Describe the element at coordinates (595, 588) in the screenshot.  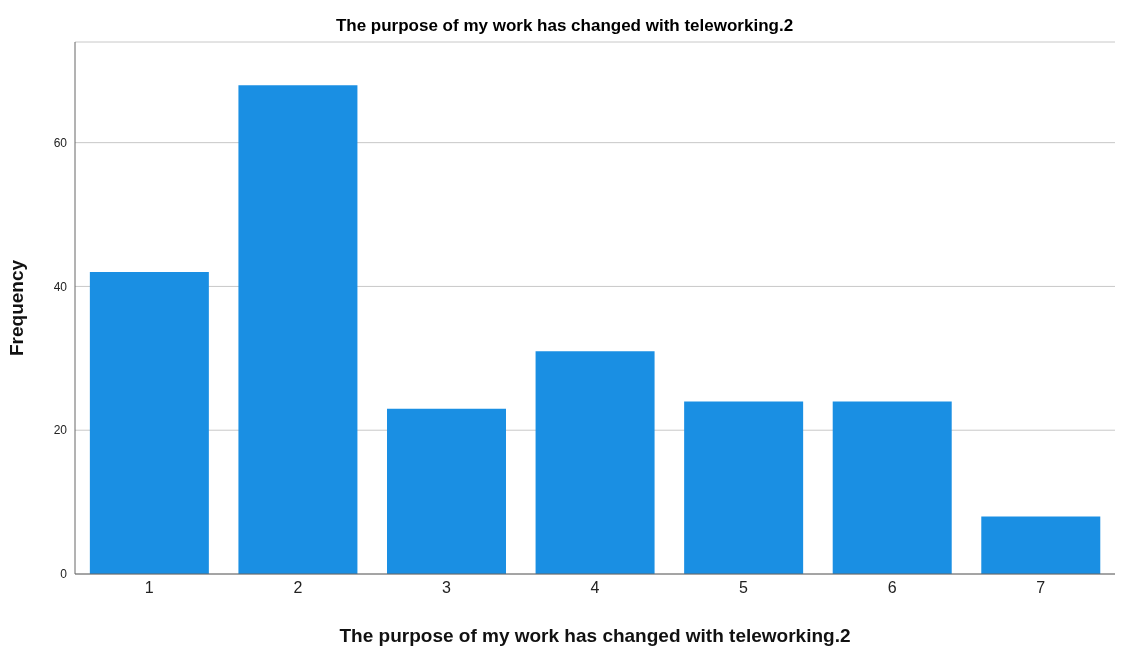
I see `x-tick-label: 4` at that location.